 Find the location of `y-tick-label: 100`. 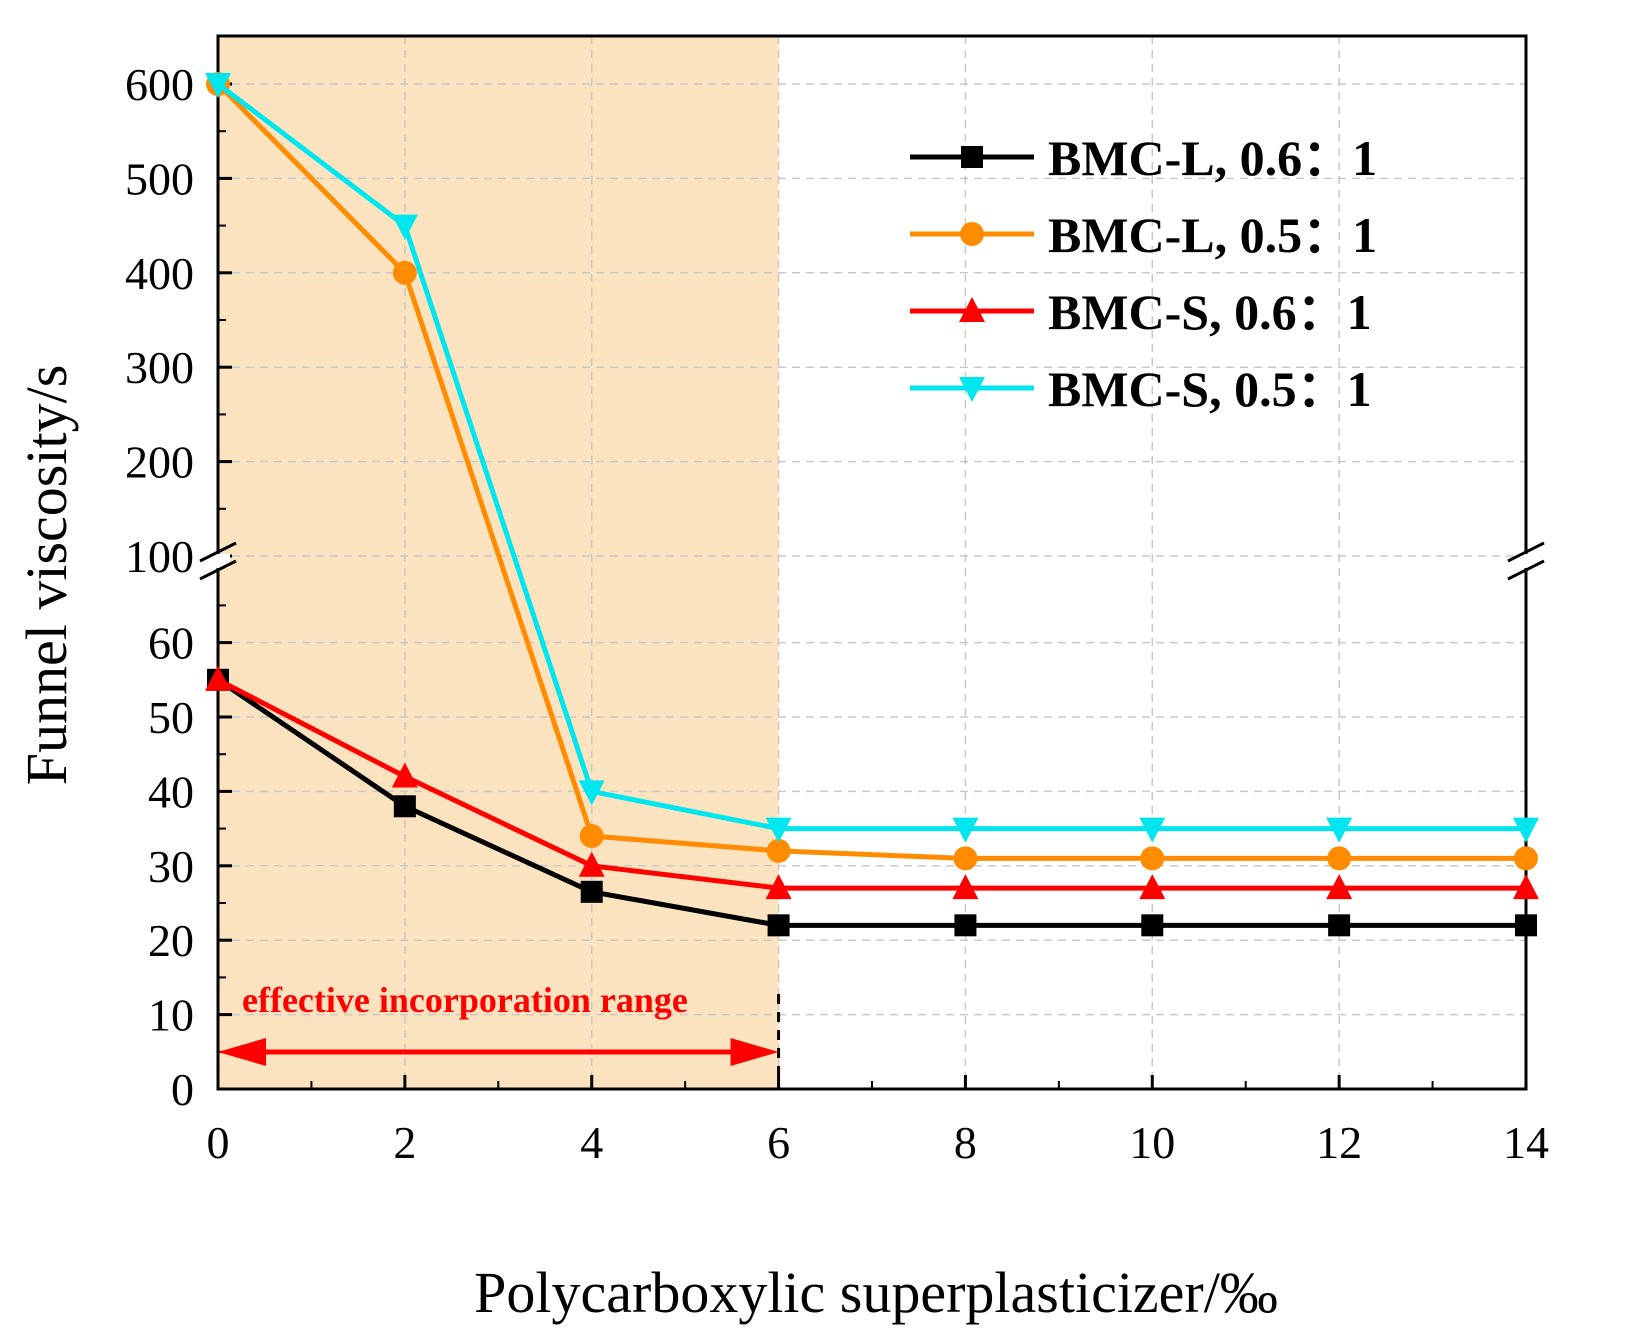

y-tick-label: 100 is located at coordinates (159, 556).